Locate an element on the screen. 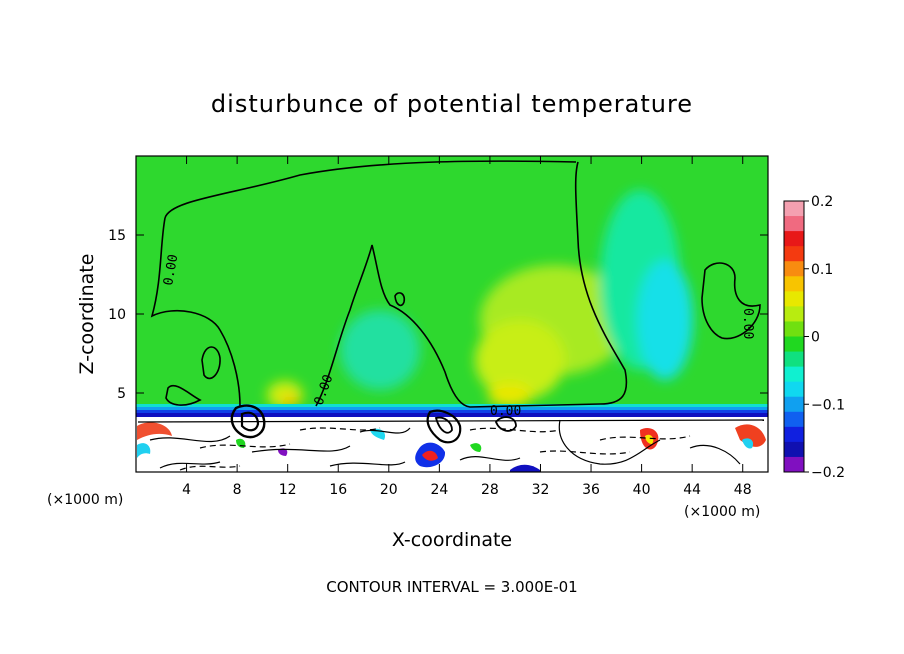 This screenshot has height=654, width=904. colorbar-ticks: 0.2 0.1 0 −0.1 −0.2 is located at coordinates (824, 337).